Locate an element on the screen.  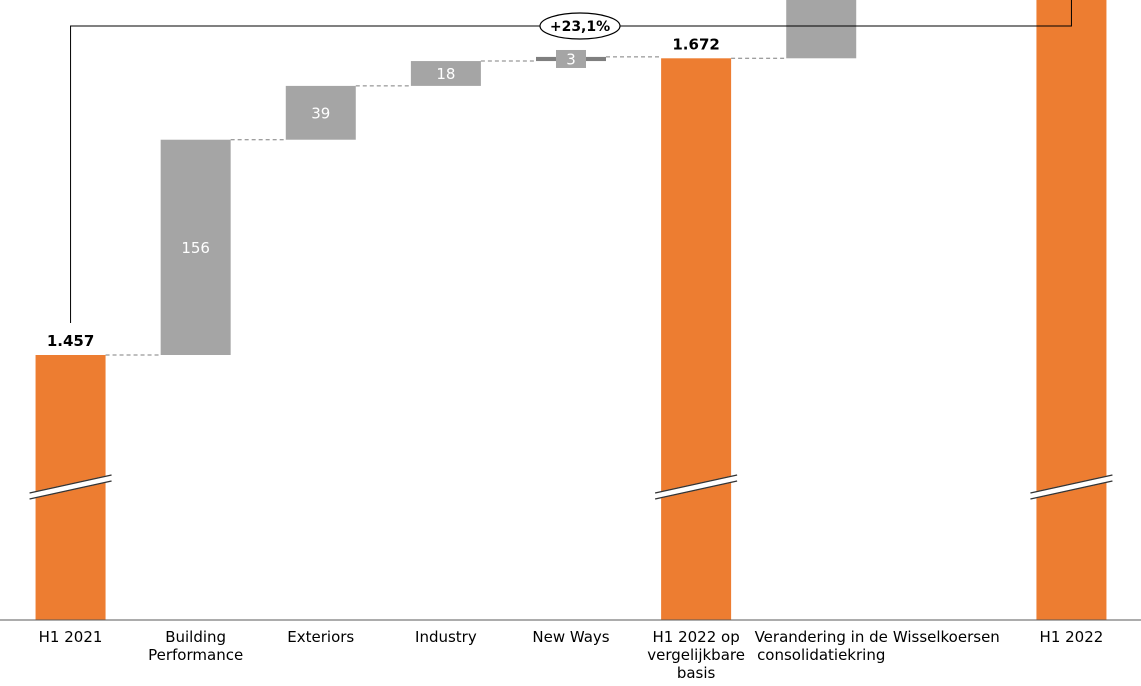
category-label: H1 2021 is located at coordinates (70, 637).